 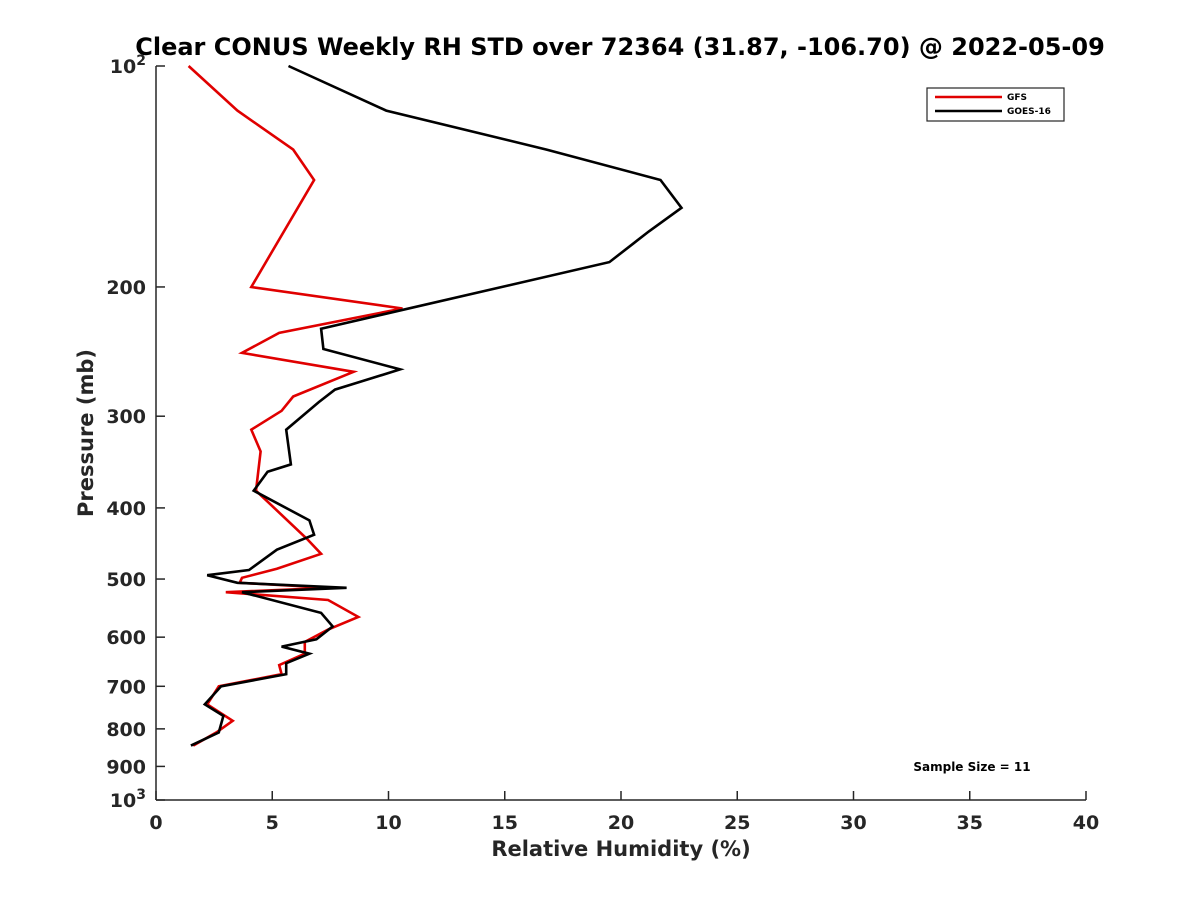 I want to click on legend-label-gfs: GFS, so click(x=1017, y=98).